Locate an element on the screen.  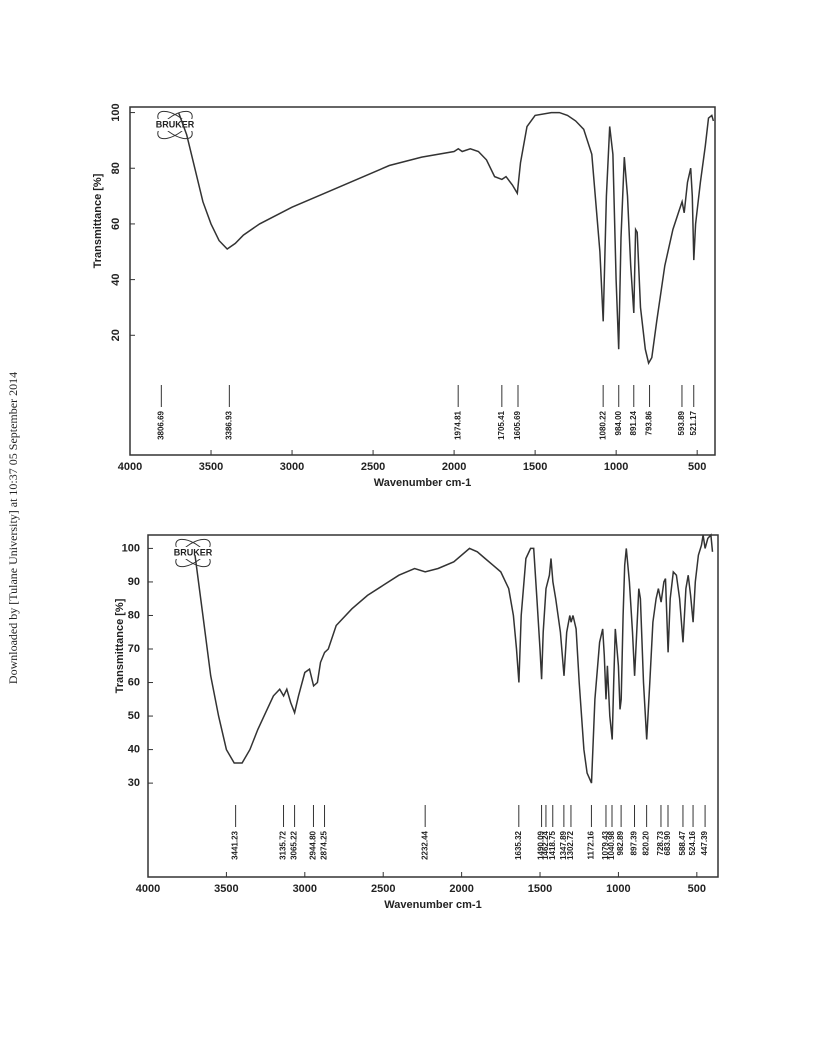
peak-label: 1490.09 is located at coordinates (541, 844).